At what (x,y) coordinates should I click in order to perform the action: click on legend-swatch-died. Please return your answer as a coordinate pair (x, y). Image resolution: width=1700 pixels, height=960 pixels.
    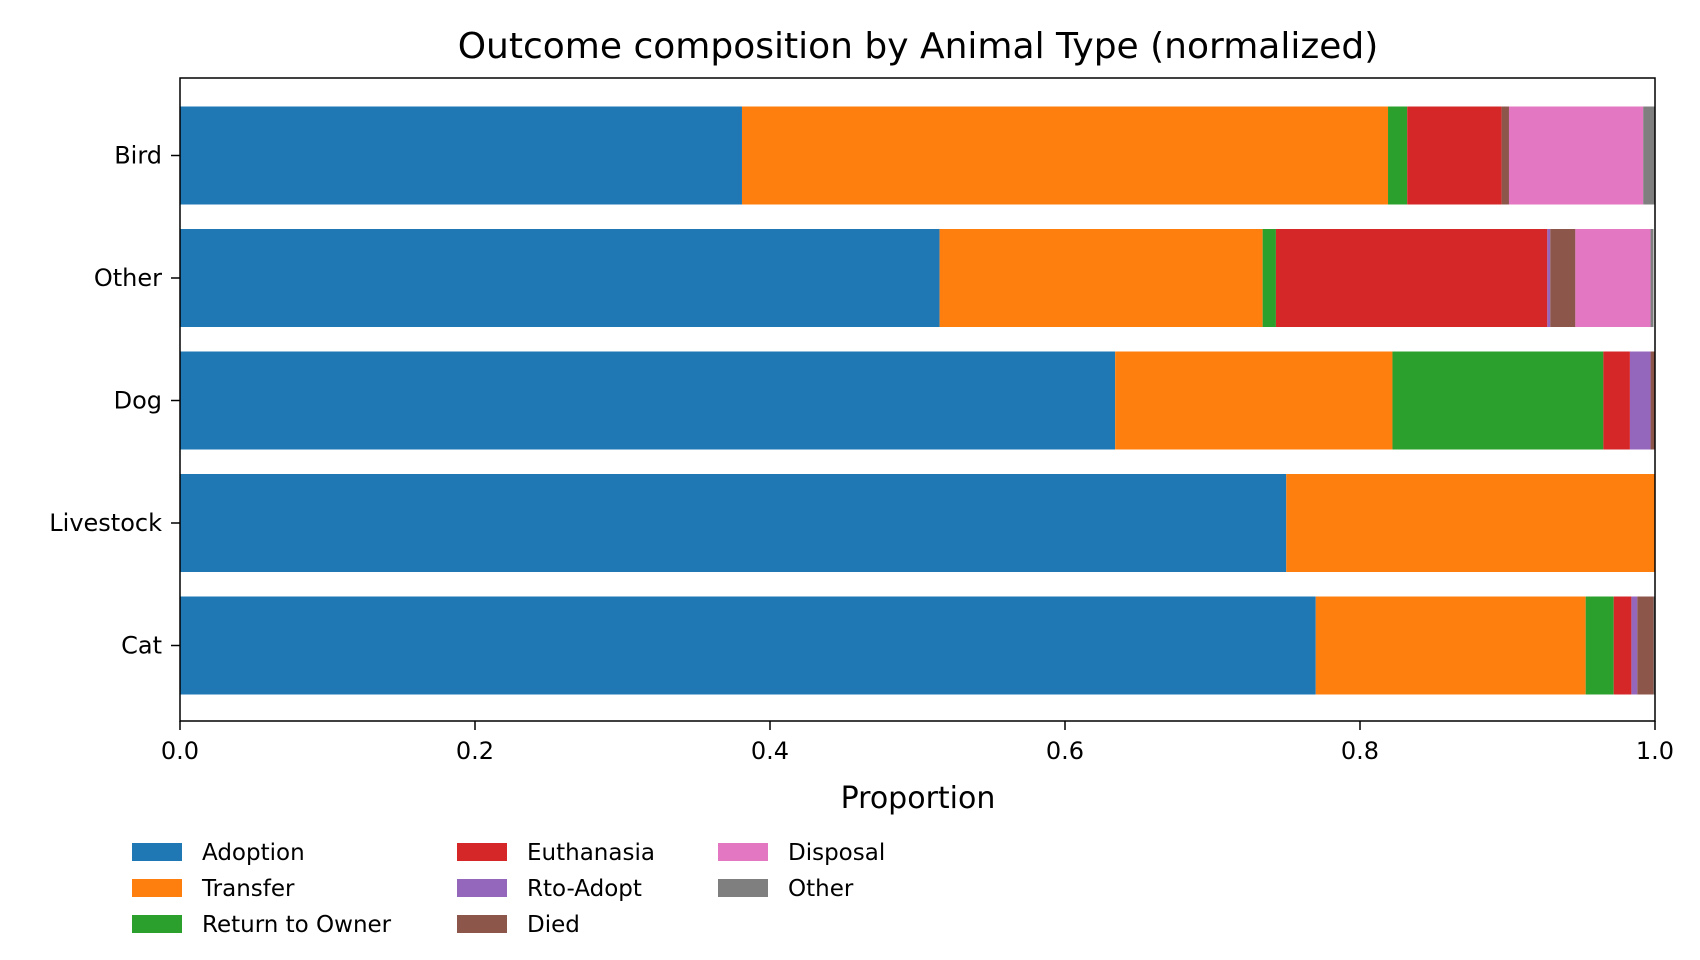
    Looking at the image, I should click on (482, 924).